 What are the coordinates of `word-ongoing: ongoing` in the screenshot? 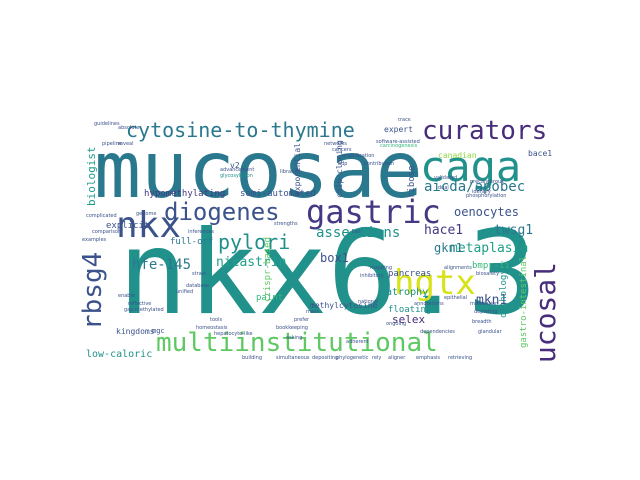 It's located at (396, 324).